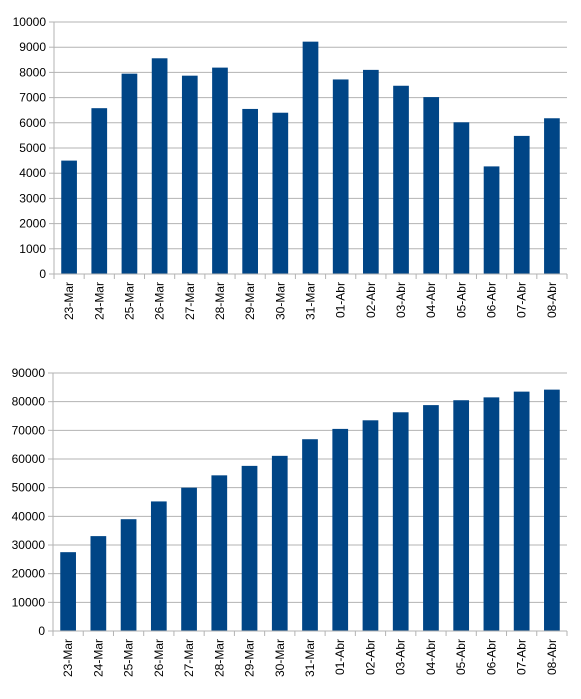  Describe the element at coordinates (29, 516) in the screenshot. I see `y-tick-label: 40000` at that location.